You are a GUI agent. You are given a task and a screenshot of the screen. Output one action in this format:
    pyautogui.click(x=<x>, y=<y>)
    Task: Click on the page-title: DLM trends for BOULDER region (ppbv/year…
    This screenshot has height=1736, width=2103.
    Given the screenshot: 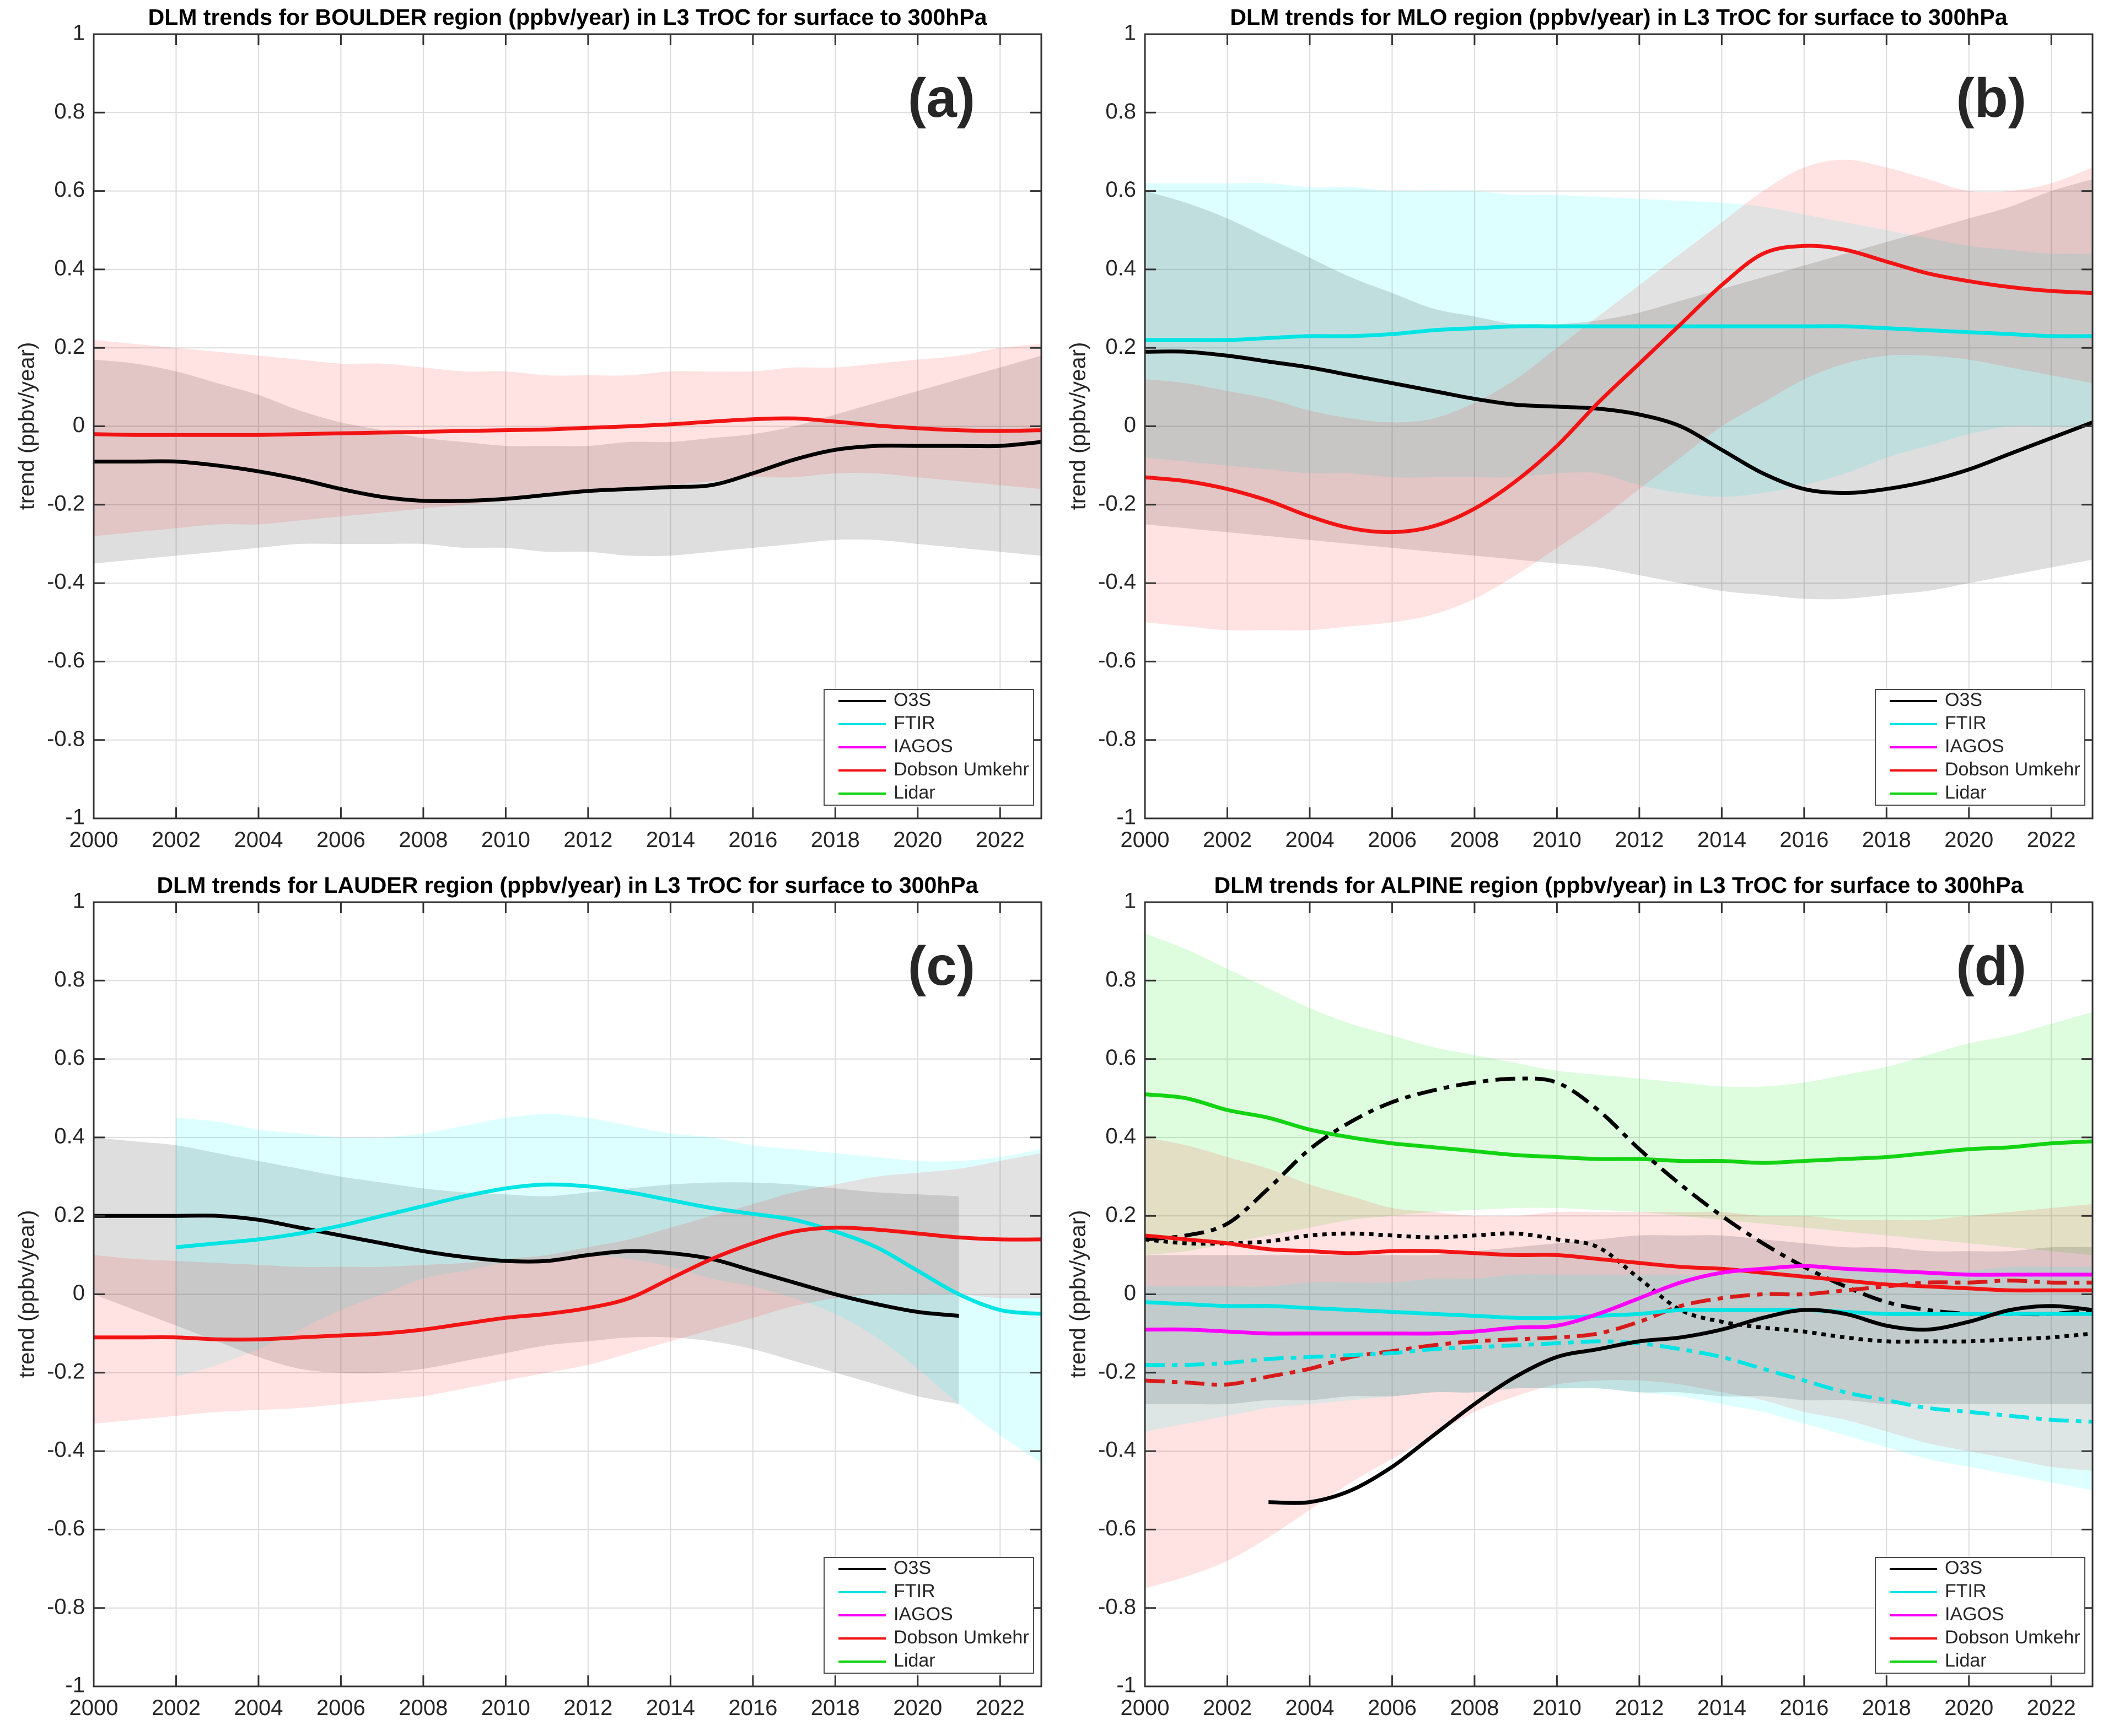 What is the action you would take?
    pyautogui.click(x=567, y=17)
    